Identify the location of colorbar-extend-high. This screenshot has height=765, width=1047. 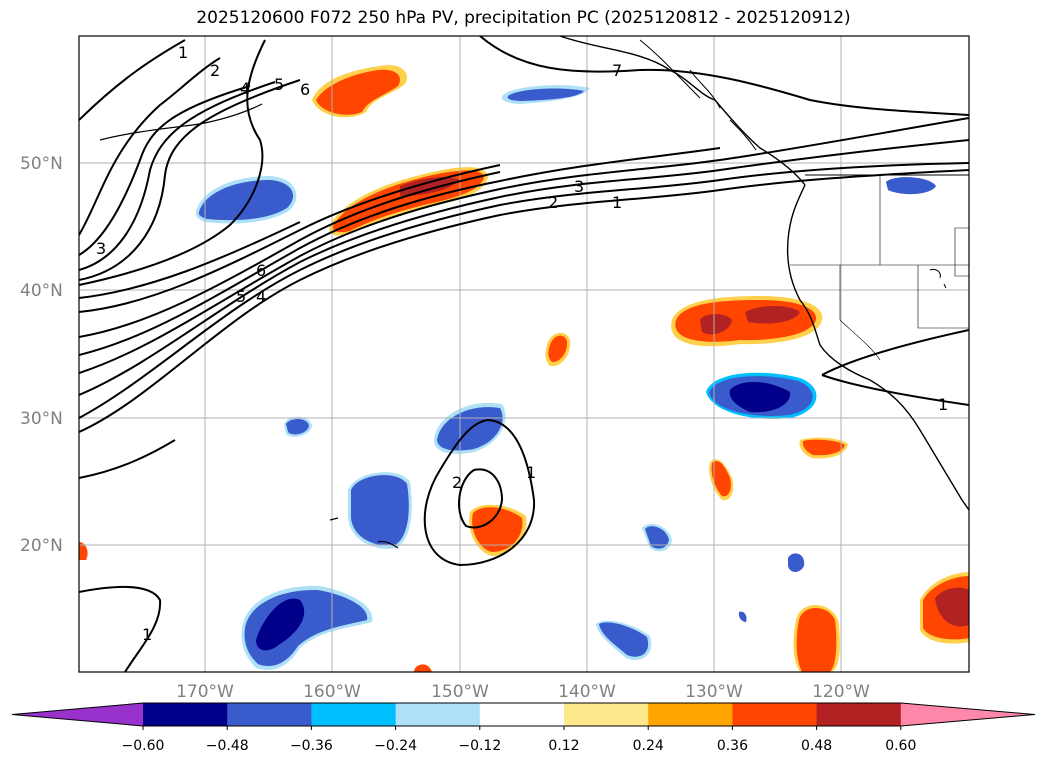
(967, 714).